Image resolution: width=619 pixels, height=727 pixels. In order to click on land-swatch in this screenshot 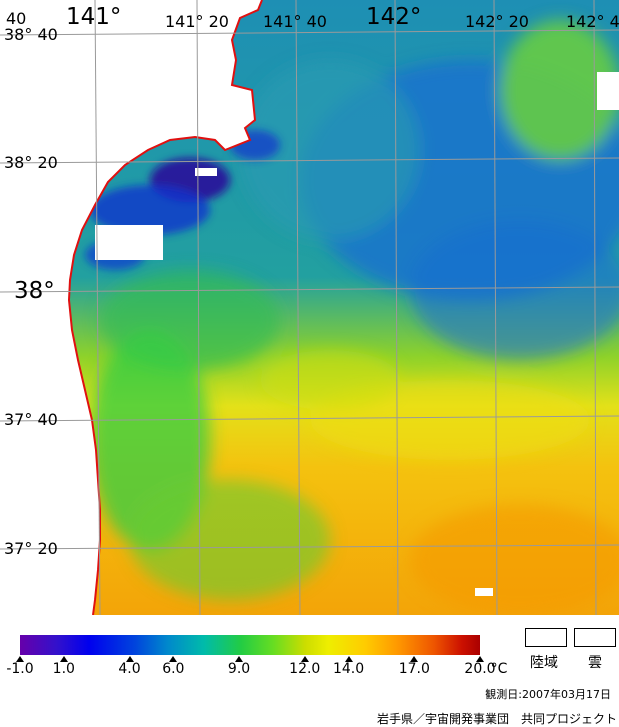, I will do `click(546, 637)`.